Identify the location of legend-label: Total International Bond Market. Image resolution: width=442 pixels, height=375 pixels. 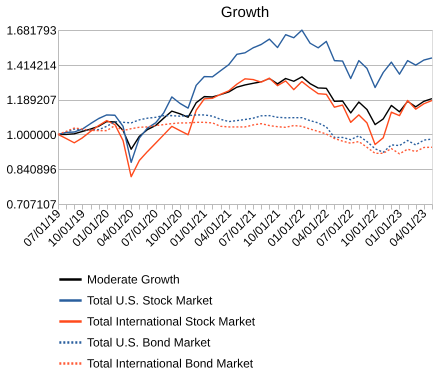
(170, 363).